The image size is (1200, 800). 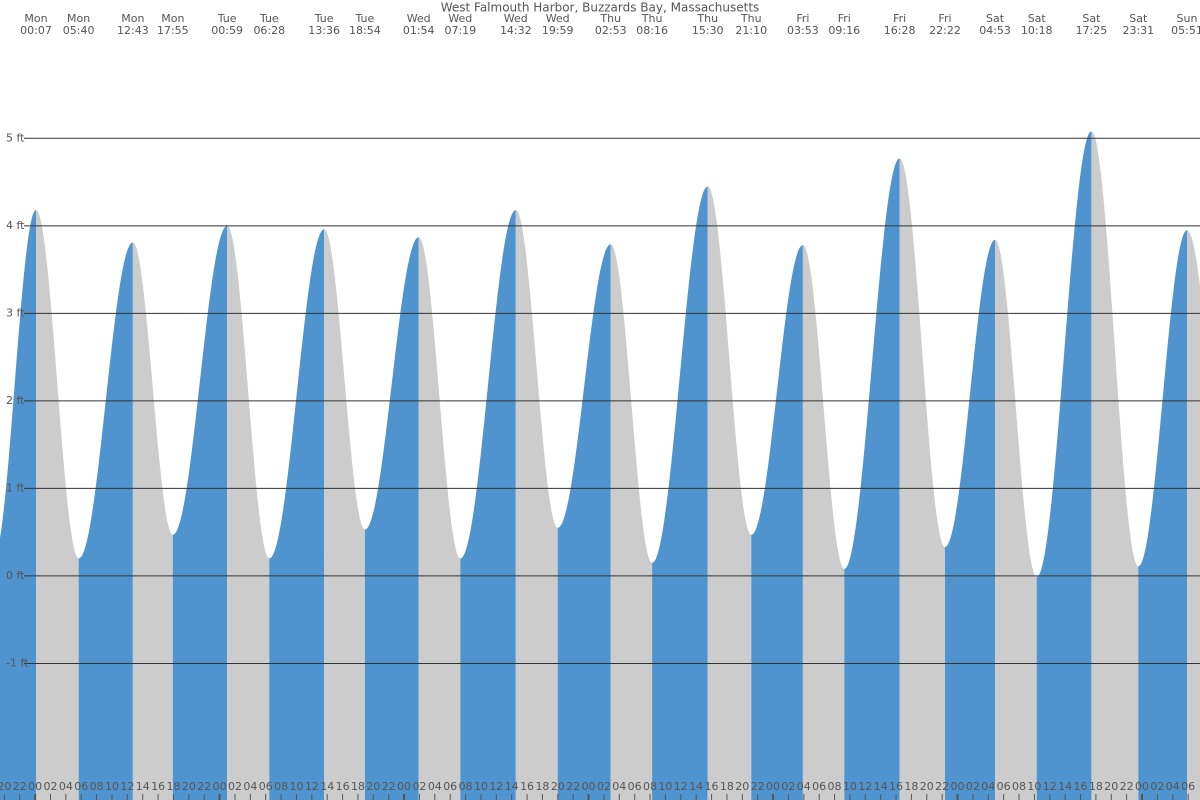 What do you see at coordinates (172, 18) in the screenshot?
I see `extreme-day: Mon` at bounding box center [172, 18].